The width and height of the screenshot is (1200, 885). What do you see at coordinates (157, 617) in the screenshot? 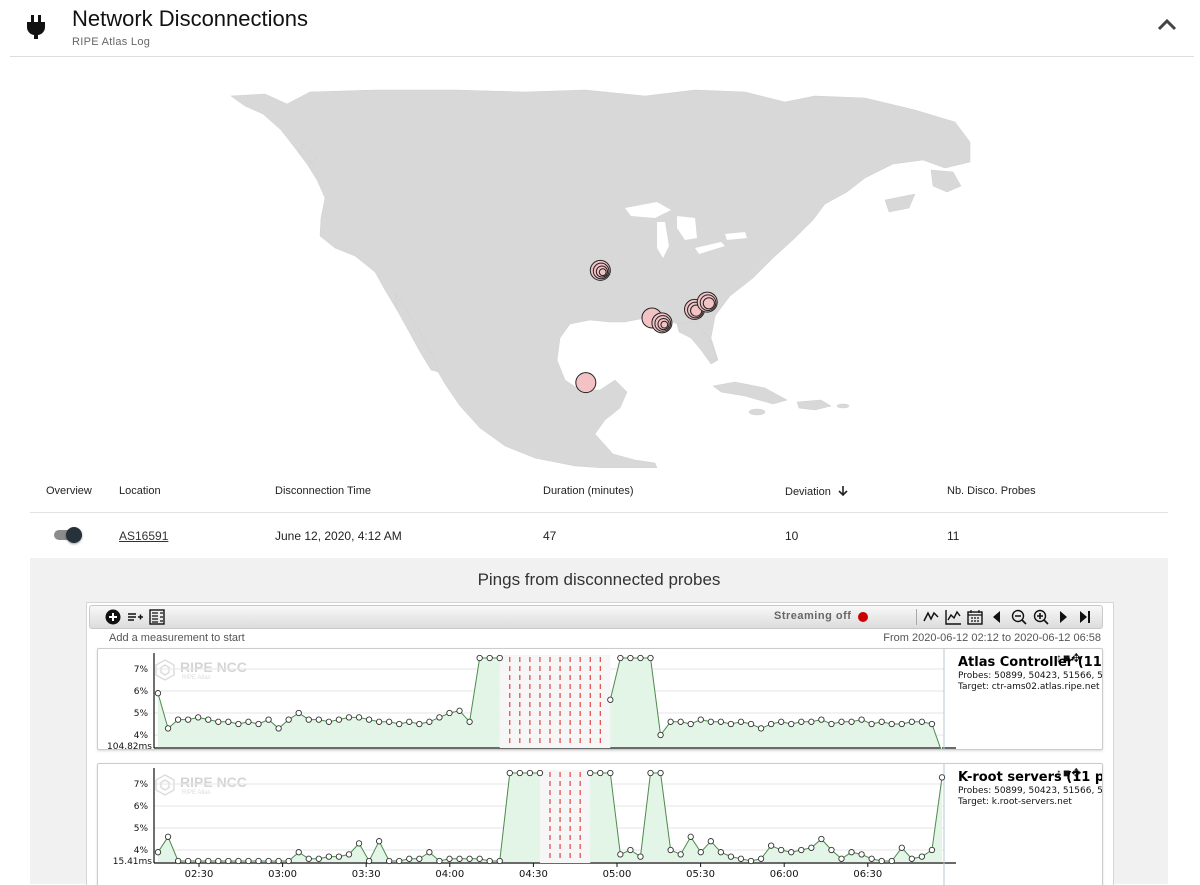
I see `group-icon` at bounding box center [157, 617].